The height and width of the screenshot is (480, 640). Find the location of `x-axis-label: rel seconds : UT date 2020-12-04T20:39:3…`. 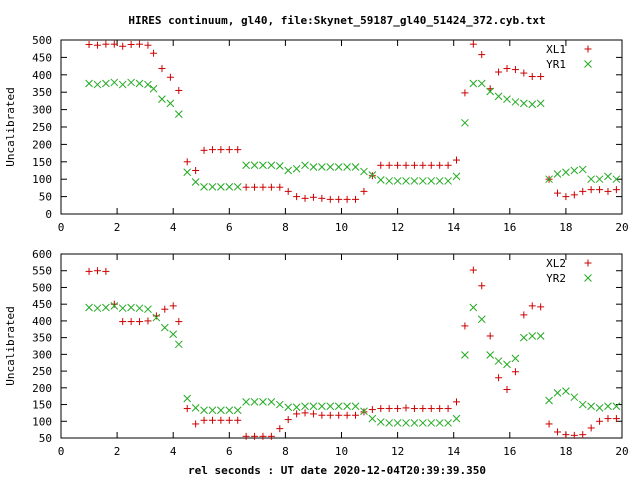

x-axis-label: rel seconds : UT date 2020-12-04T20:39:3… is located at coordinates (337, 470).